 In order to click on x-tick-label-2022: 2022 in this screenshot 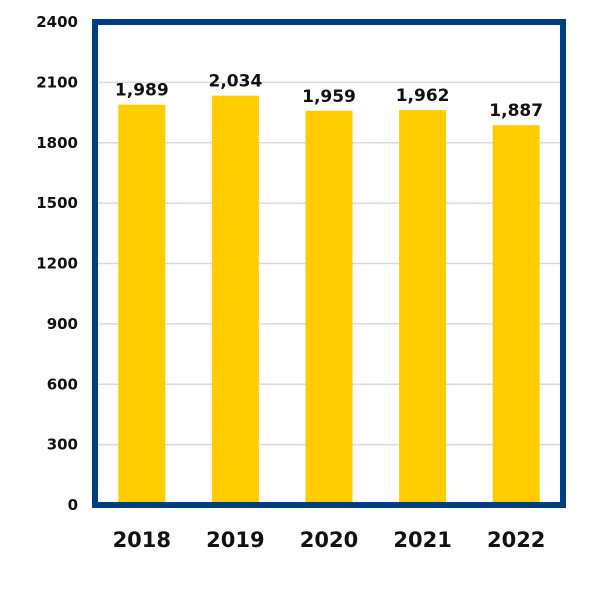, I will do `click(516, 540)`.